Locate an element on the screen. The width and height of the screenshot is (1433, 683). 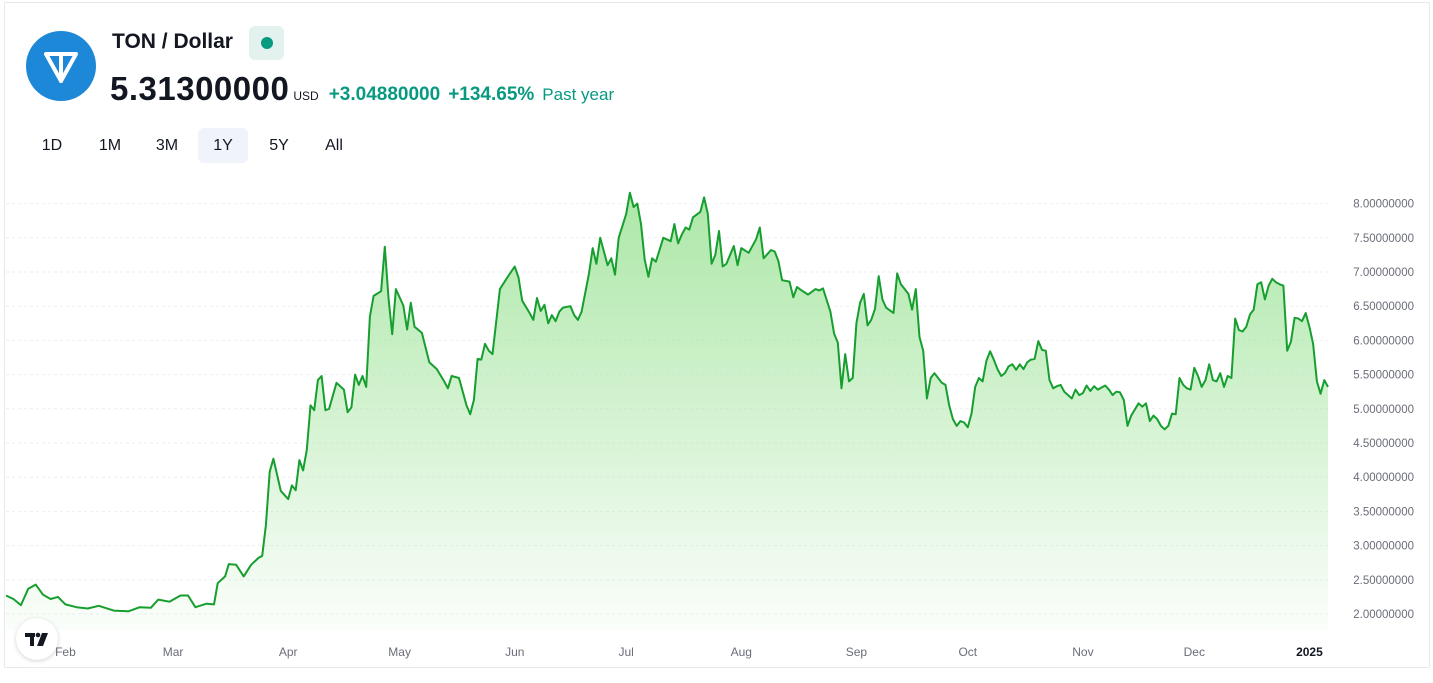
x-tick-label: May is located at coordinates (399, 652).